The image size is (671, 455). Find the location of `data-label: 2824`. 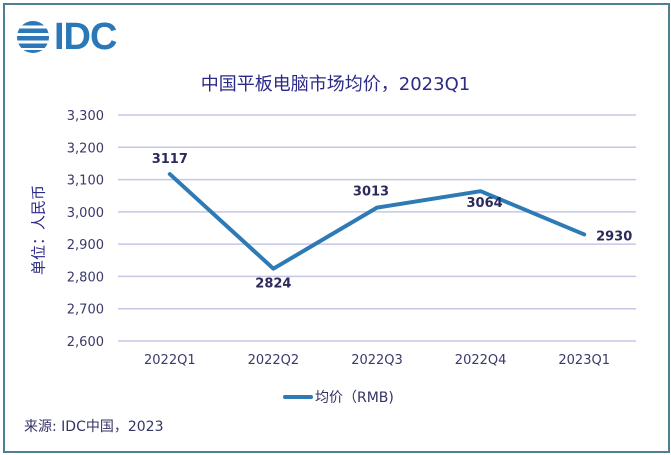

data-label: 2824 is located at coordinates (273, 284).